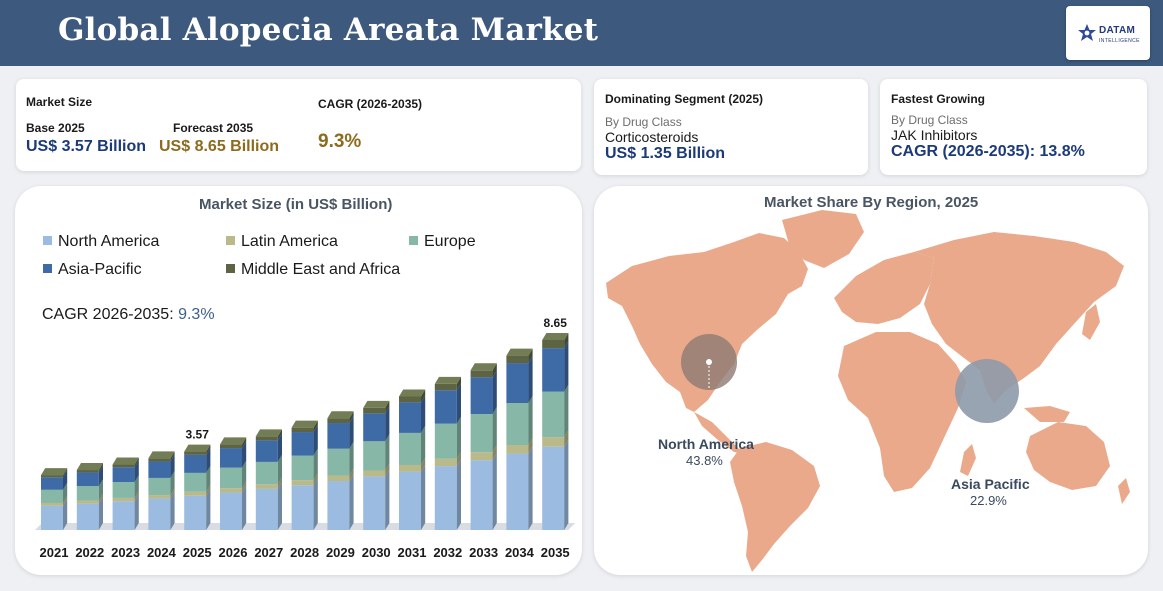 Image resolution: width=1163 pixels, height=591 pixels. I want to click on chart-title: Market Size (in US$ Billion), so click(296, 204).